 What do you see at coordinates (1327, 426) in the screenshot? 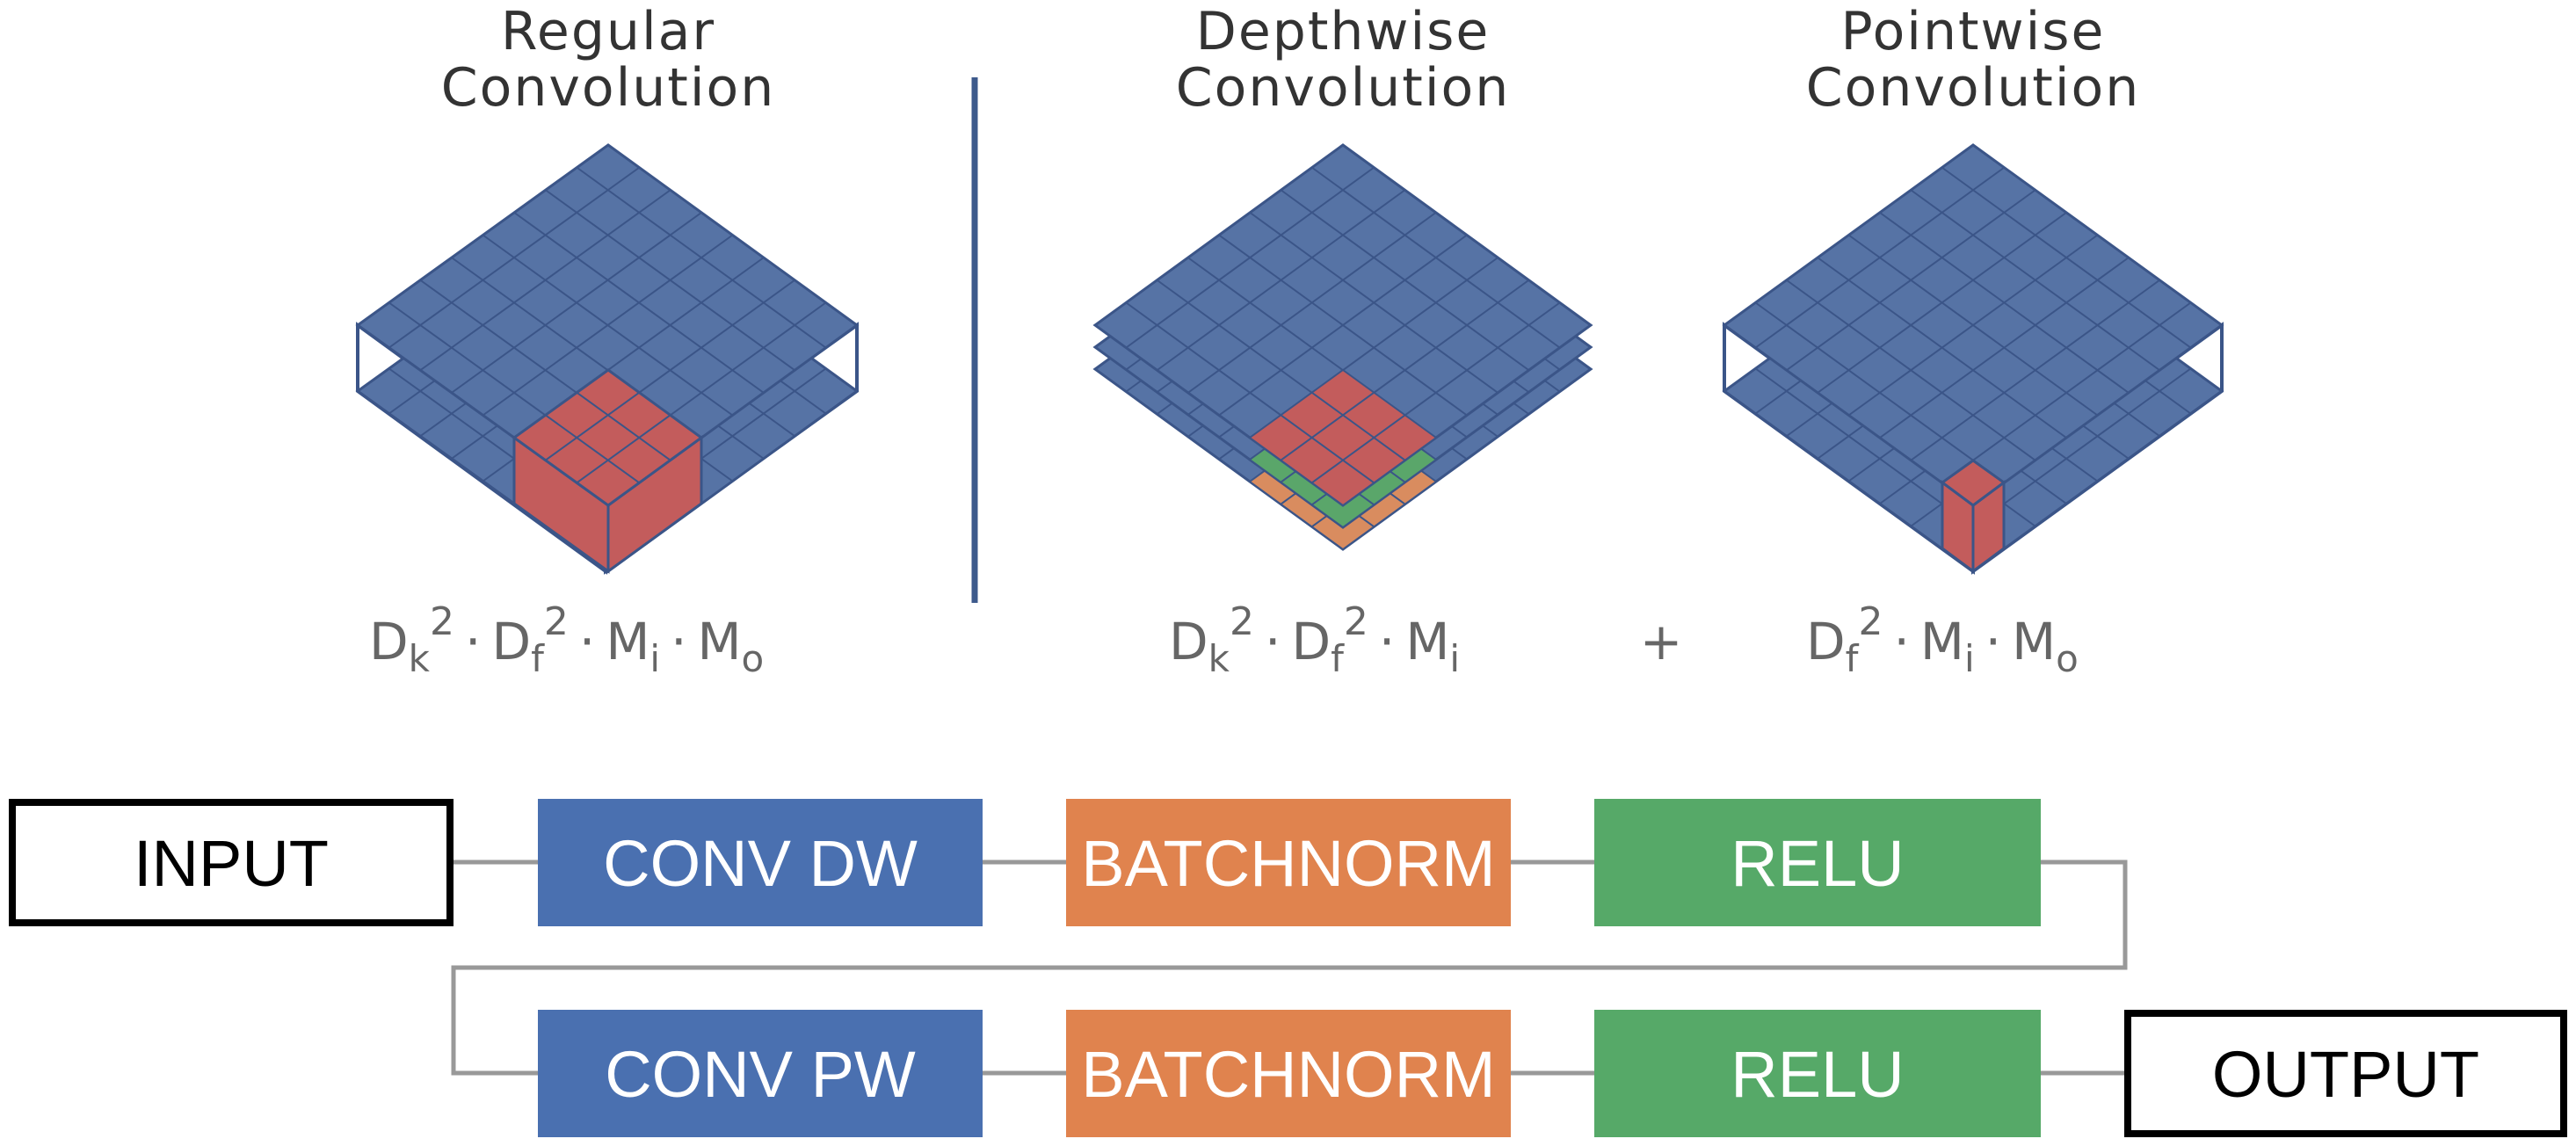
I see `depthwise-red-grid-line-a1` at bounding box center [1327, 426].